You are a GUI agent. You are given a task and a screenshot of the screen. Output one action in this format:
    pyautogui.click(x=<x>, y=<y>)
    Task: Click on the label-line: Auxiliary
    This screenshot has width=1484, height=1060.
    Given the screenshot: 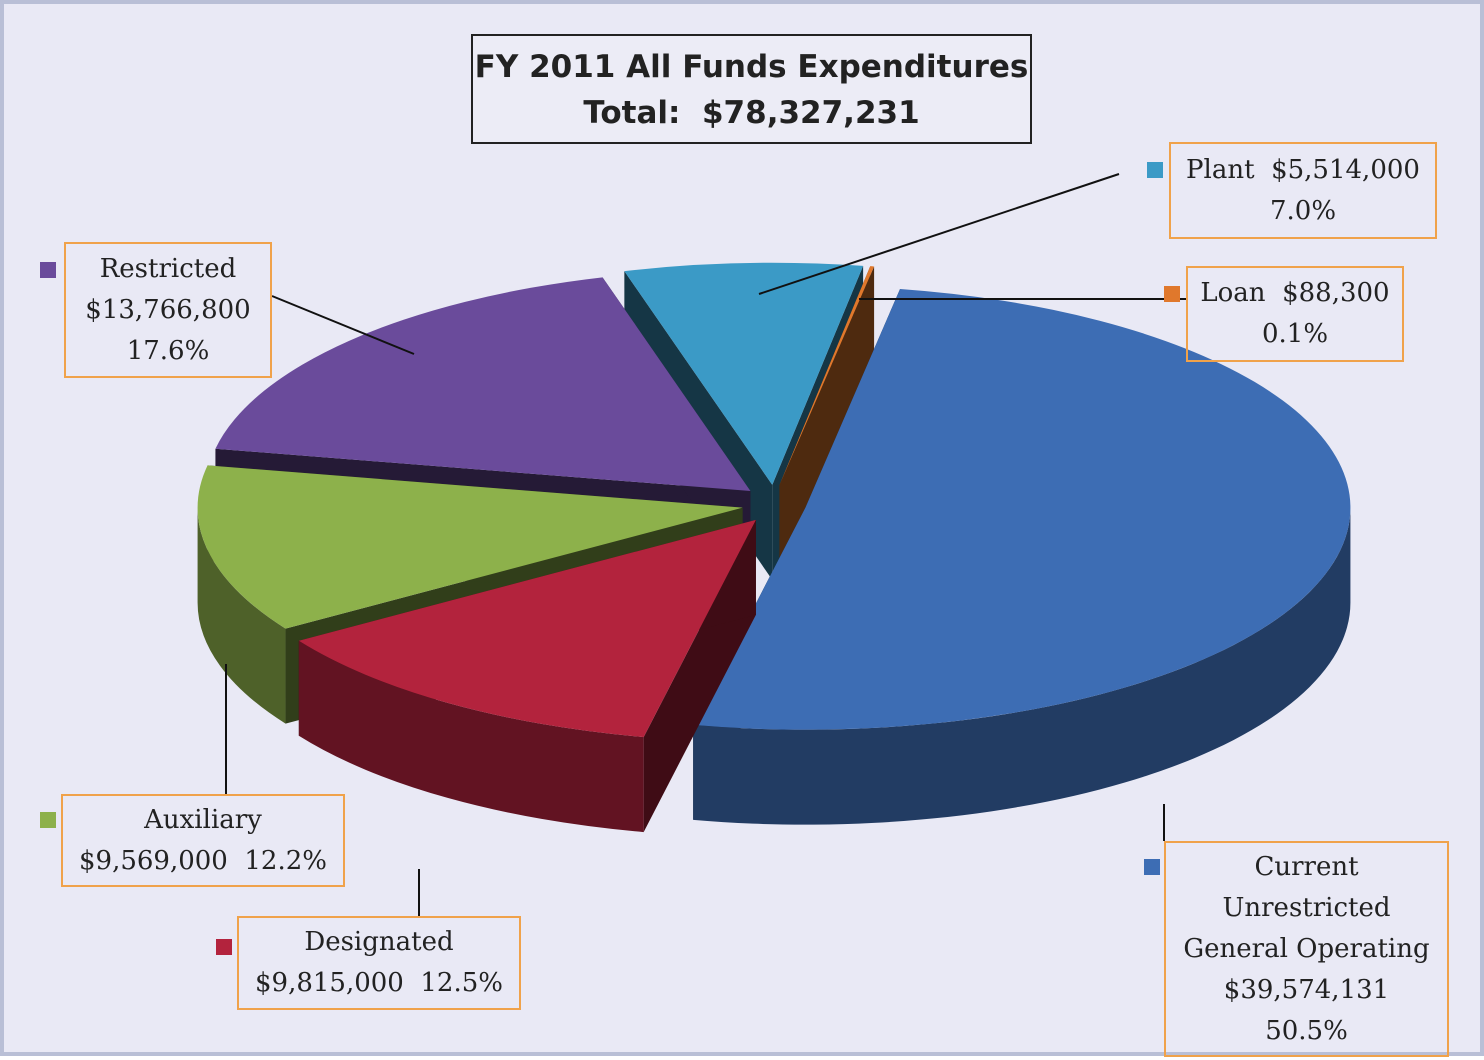 What is the action you would take?
    pyautogui.click(x=203, y=820)
    